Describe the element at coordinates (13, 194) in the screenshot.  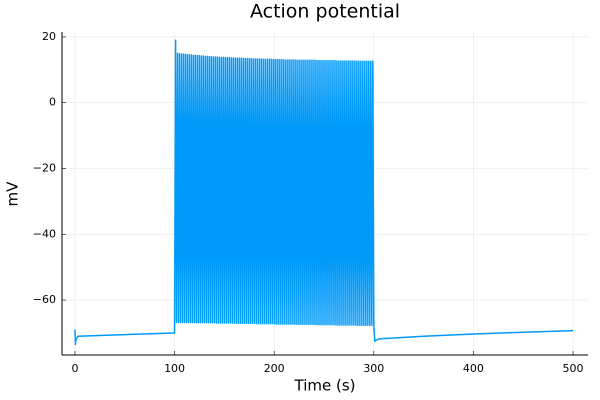
I see `y-axis-label: mV` at that location.